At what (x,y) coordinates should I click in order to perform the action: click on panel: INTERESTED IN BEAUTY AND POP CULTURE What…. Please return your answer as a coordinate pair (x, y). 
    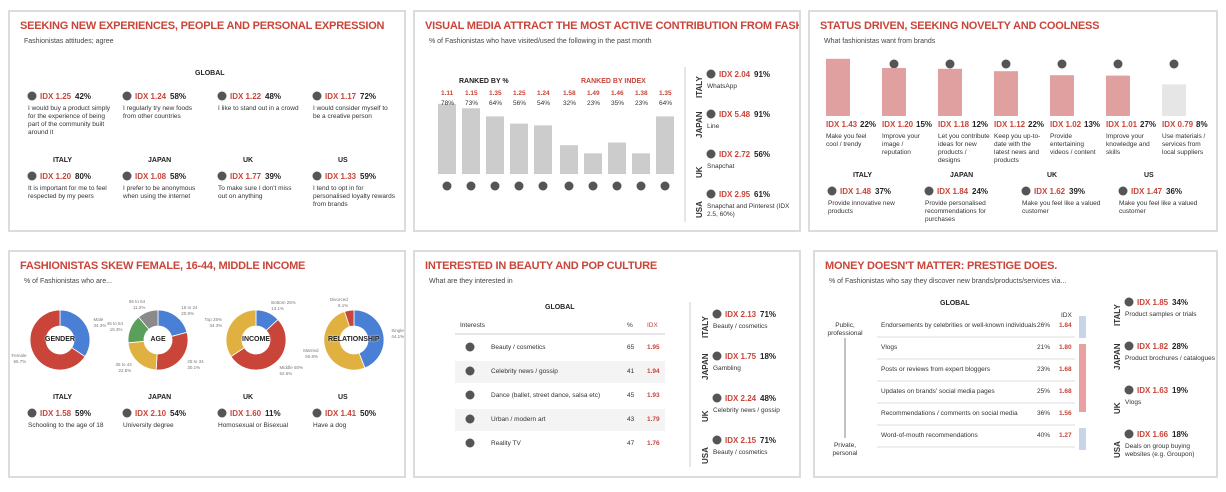
    Looking at the image, I should click on (607, 364).